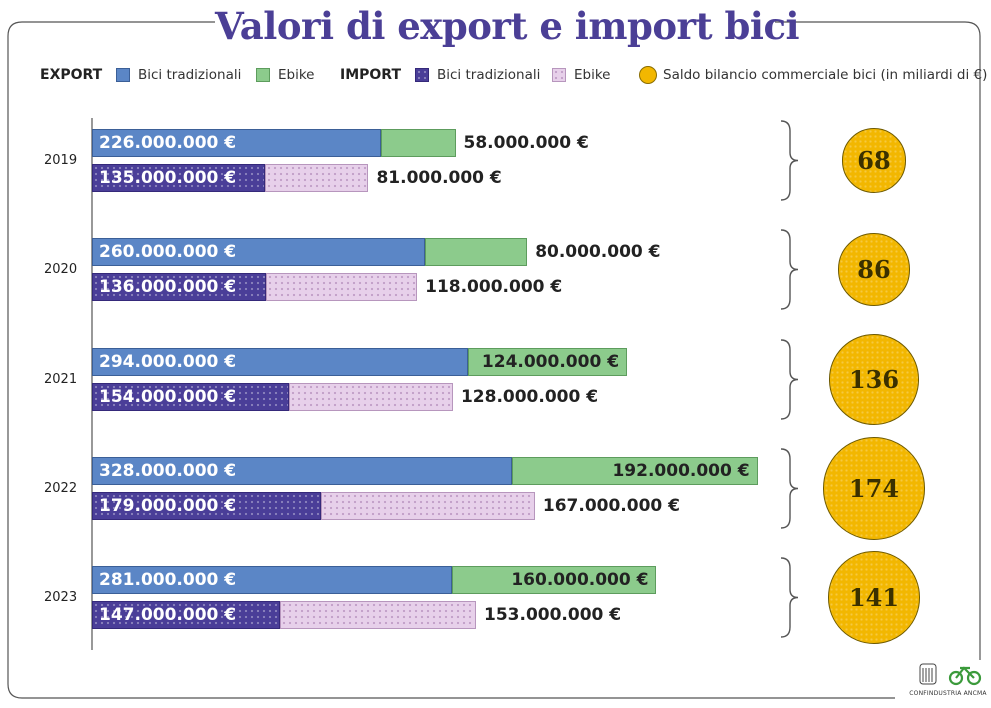 Image resolution: width=991 pixels, height=708 pixels. What do you see at coordinates (948, 693) in the screenshot?
I see `logo-text: CONFINDUSTRIA ANCMA` at bounding box center [948, 693].